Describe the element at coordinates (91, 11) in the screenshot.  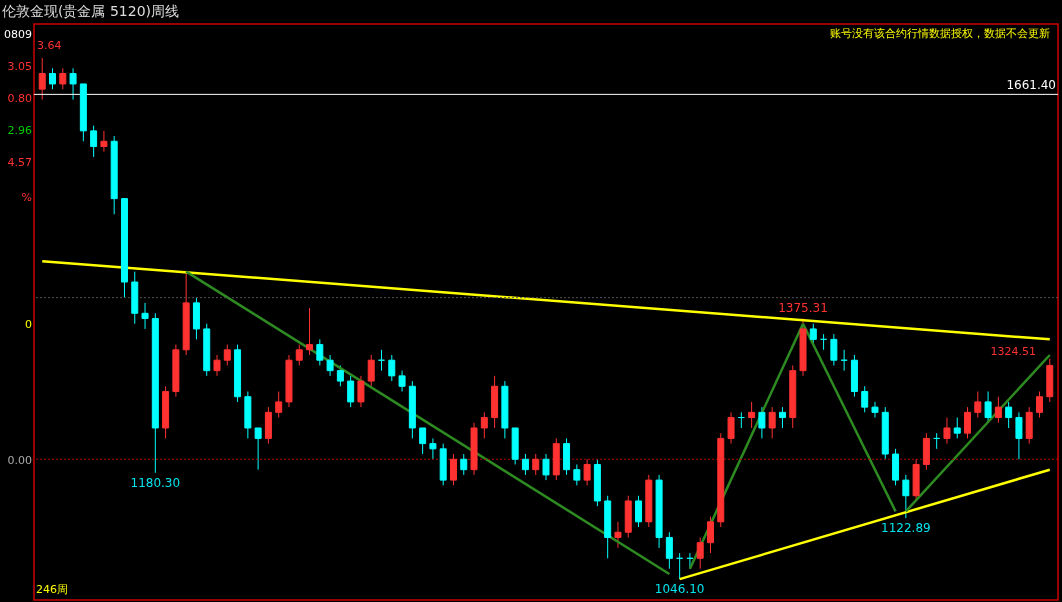
I see `chart-title: 伦敦金现(贵金属 5120)周线` at that location.